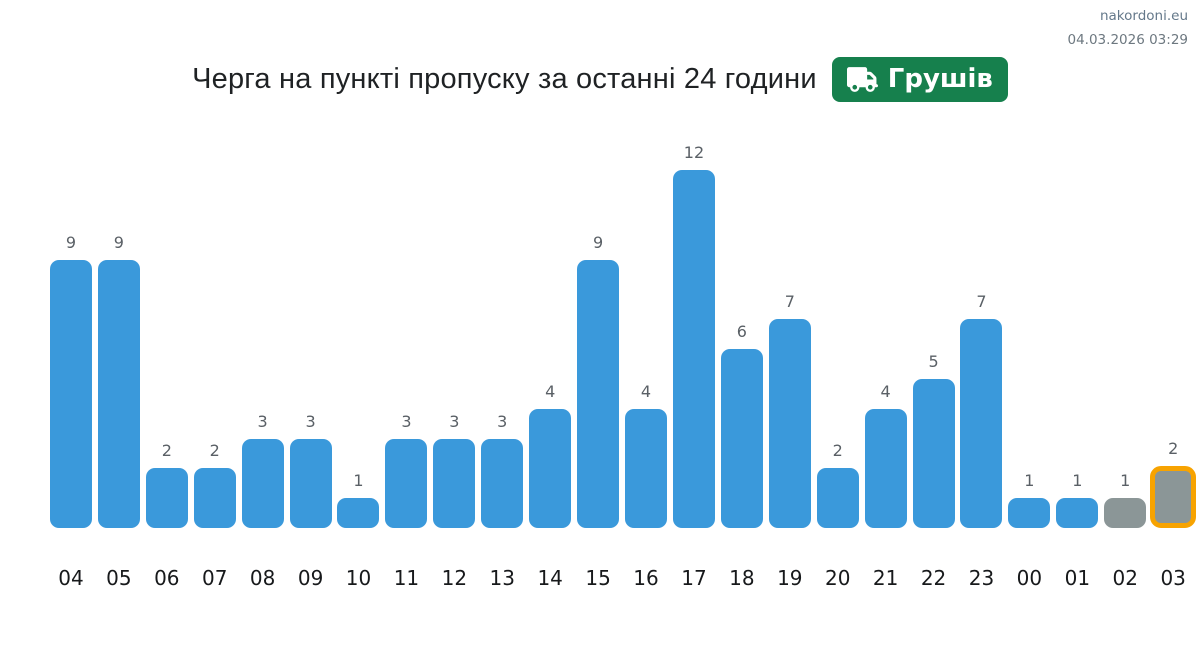  What do you see at coordinates (71, 578) in the screenshot?
I see `hour-label: 04` at bounding box center [71, 578].